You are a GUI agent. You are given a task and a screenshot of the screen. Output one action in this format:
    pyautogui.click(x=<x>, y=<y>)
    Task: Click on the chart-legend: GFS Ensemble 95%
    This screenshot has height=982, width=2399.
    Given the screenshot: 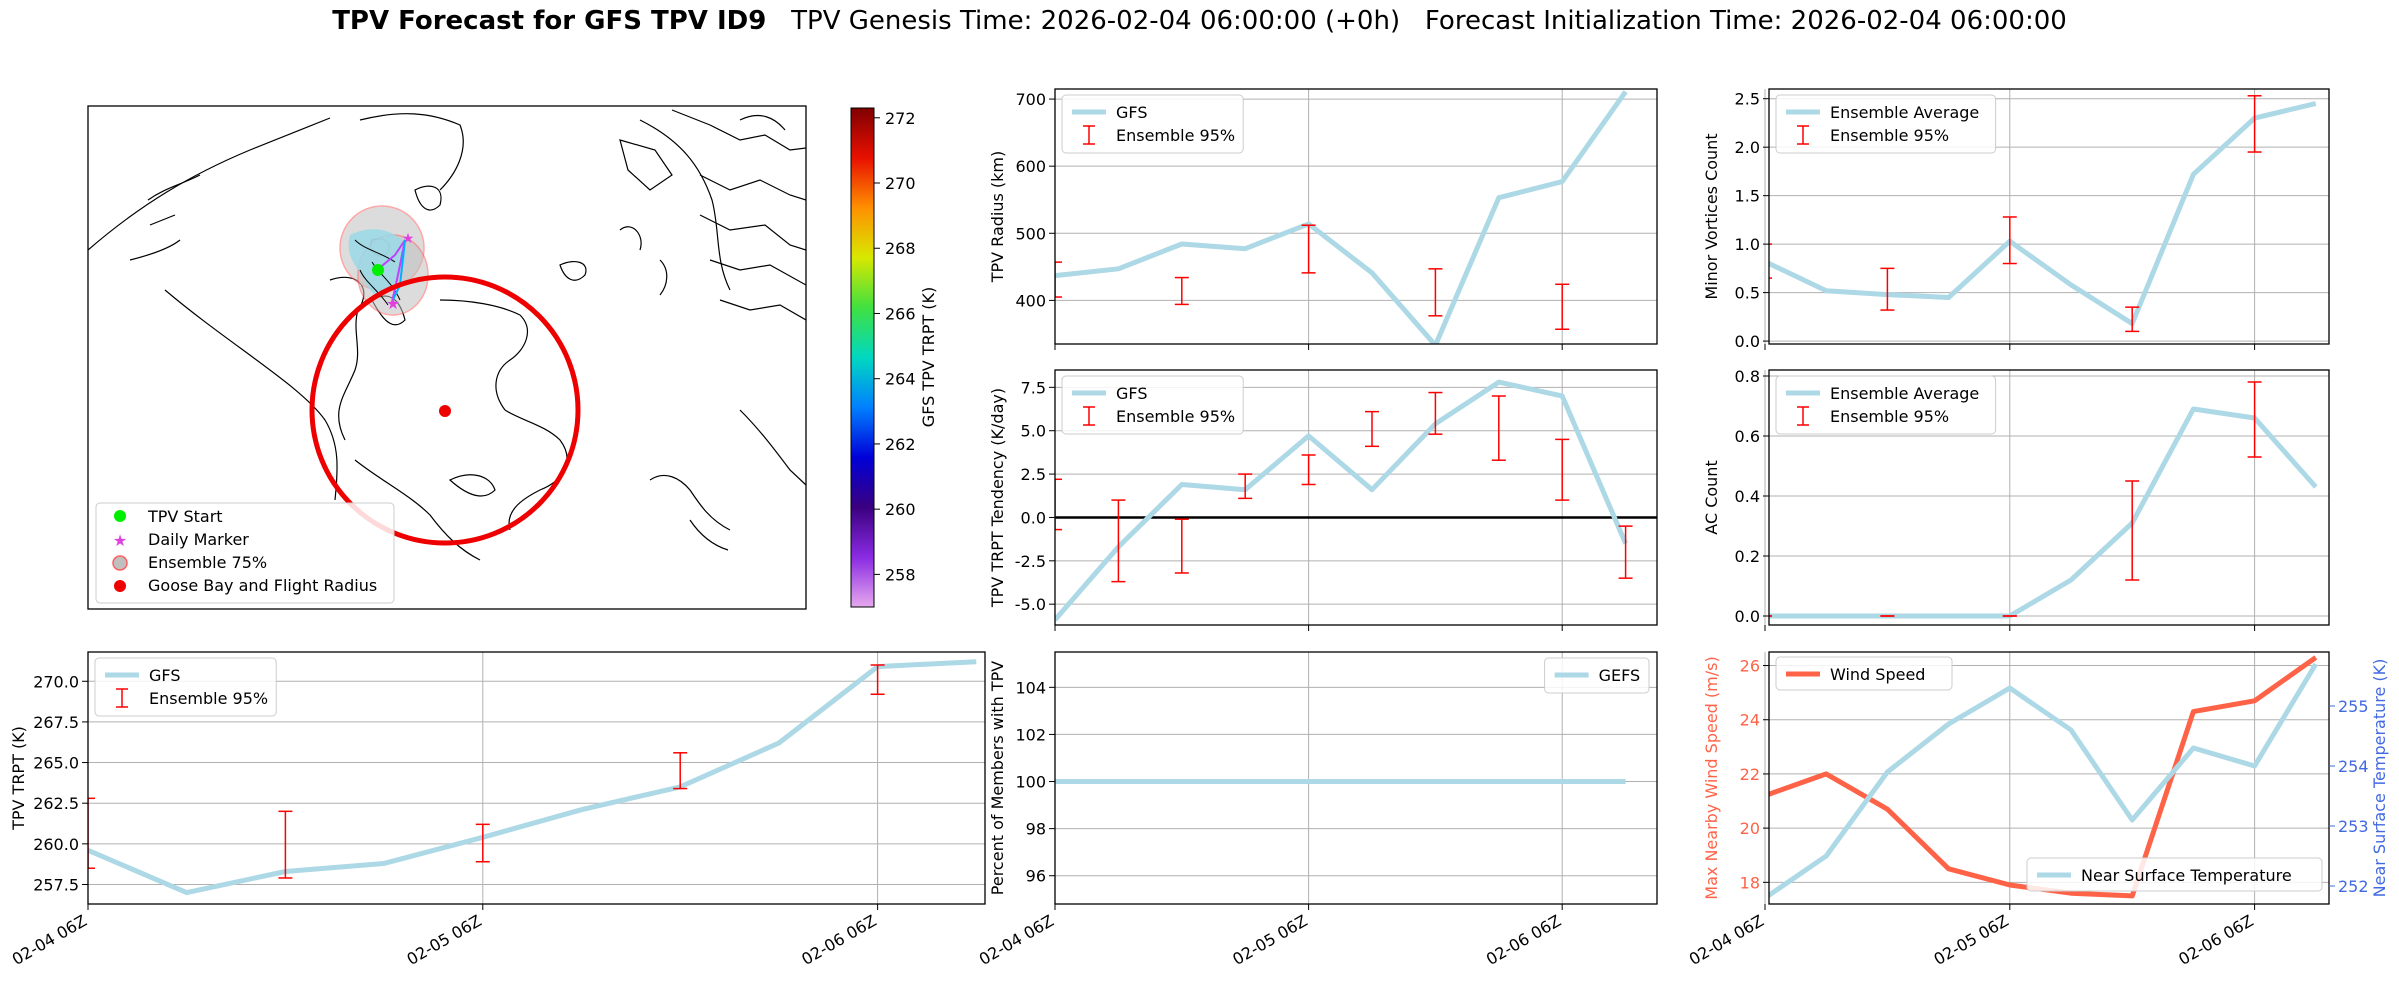 What is the action you would take?
    pyautogui.click(x=1152, y=124)
    